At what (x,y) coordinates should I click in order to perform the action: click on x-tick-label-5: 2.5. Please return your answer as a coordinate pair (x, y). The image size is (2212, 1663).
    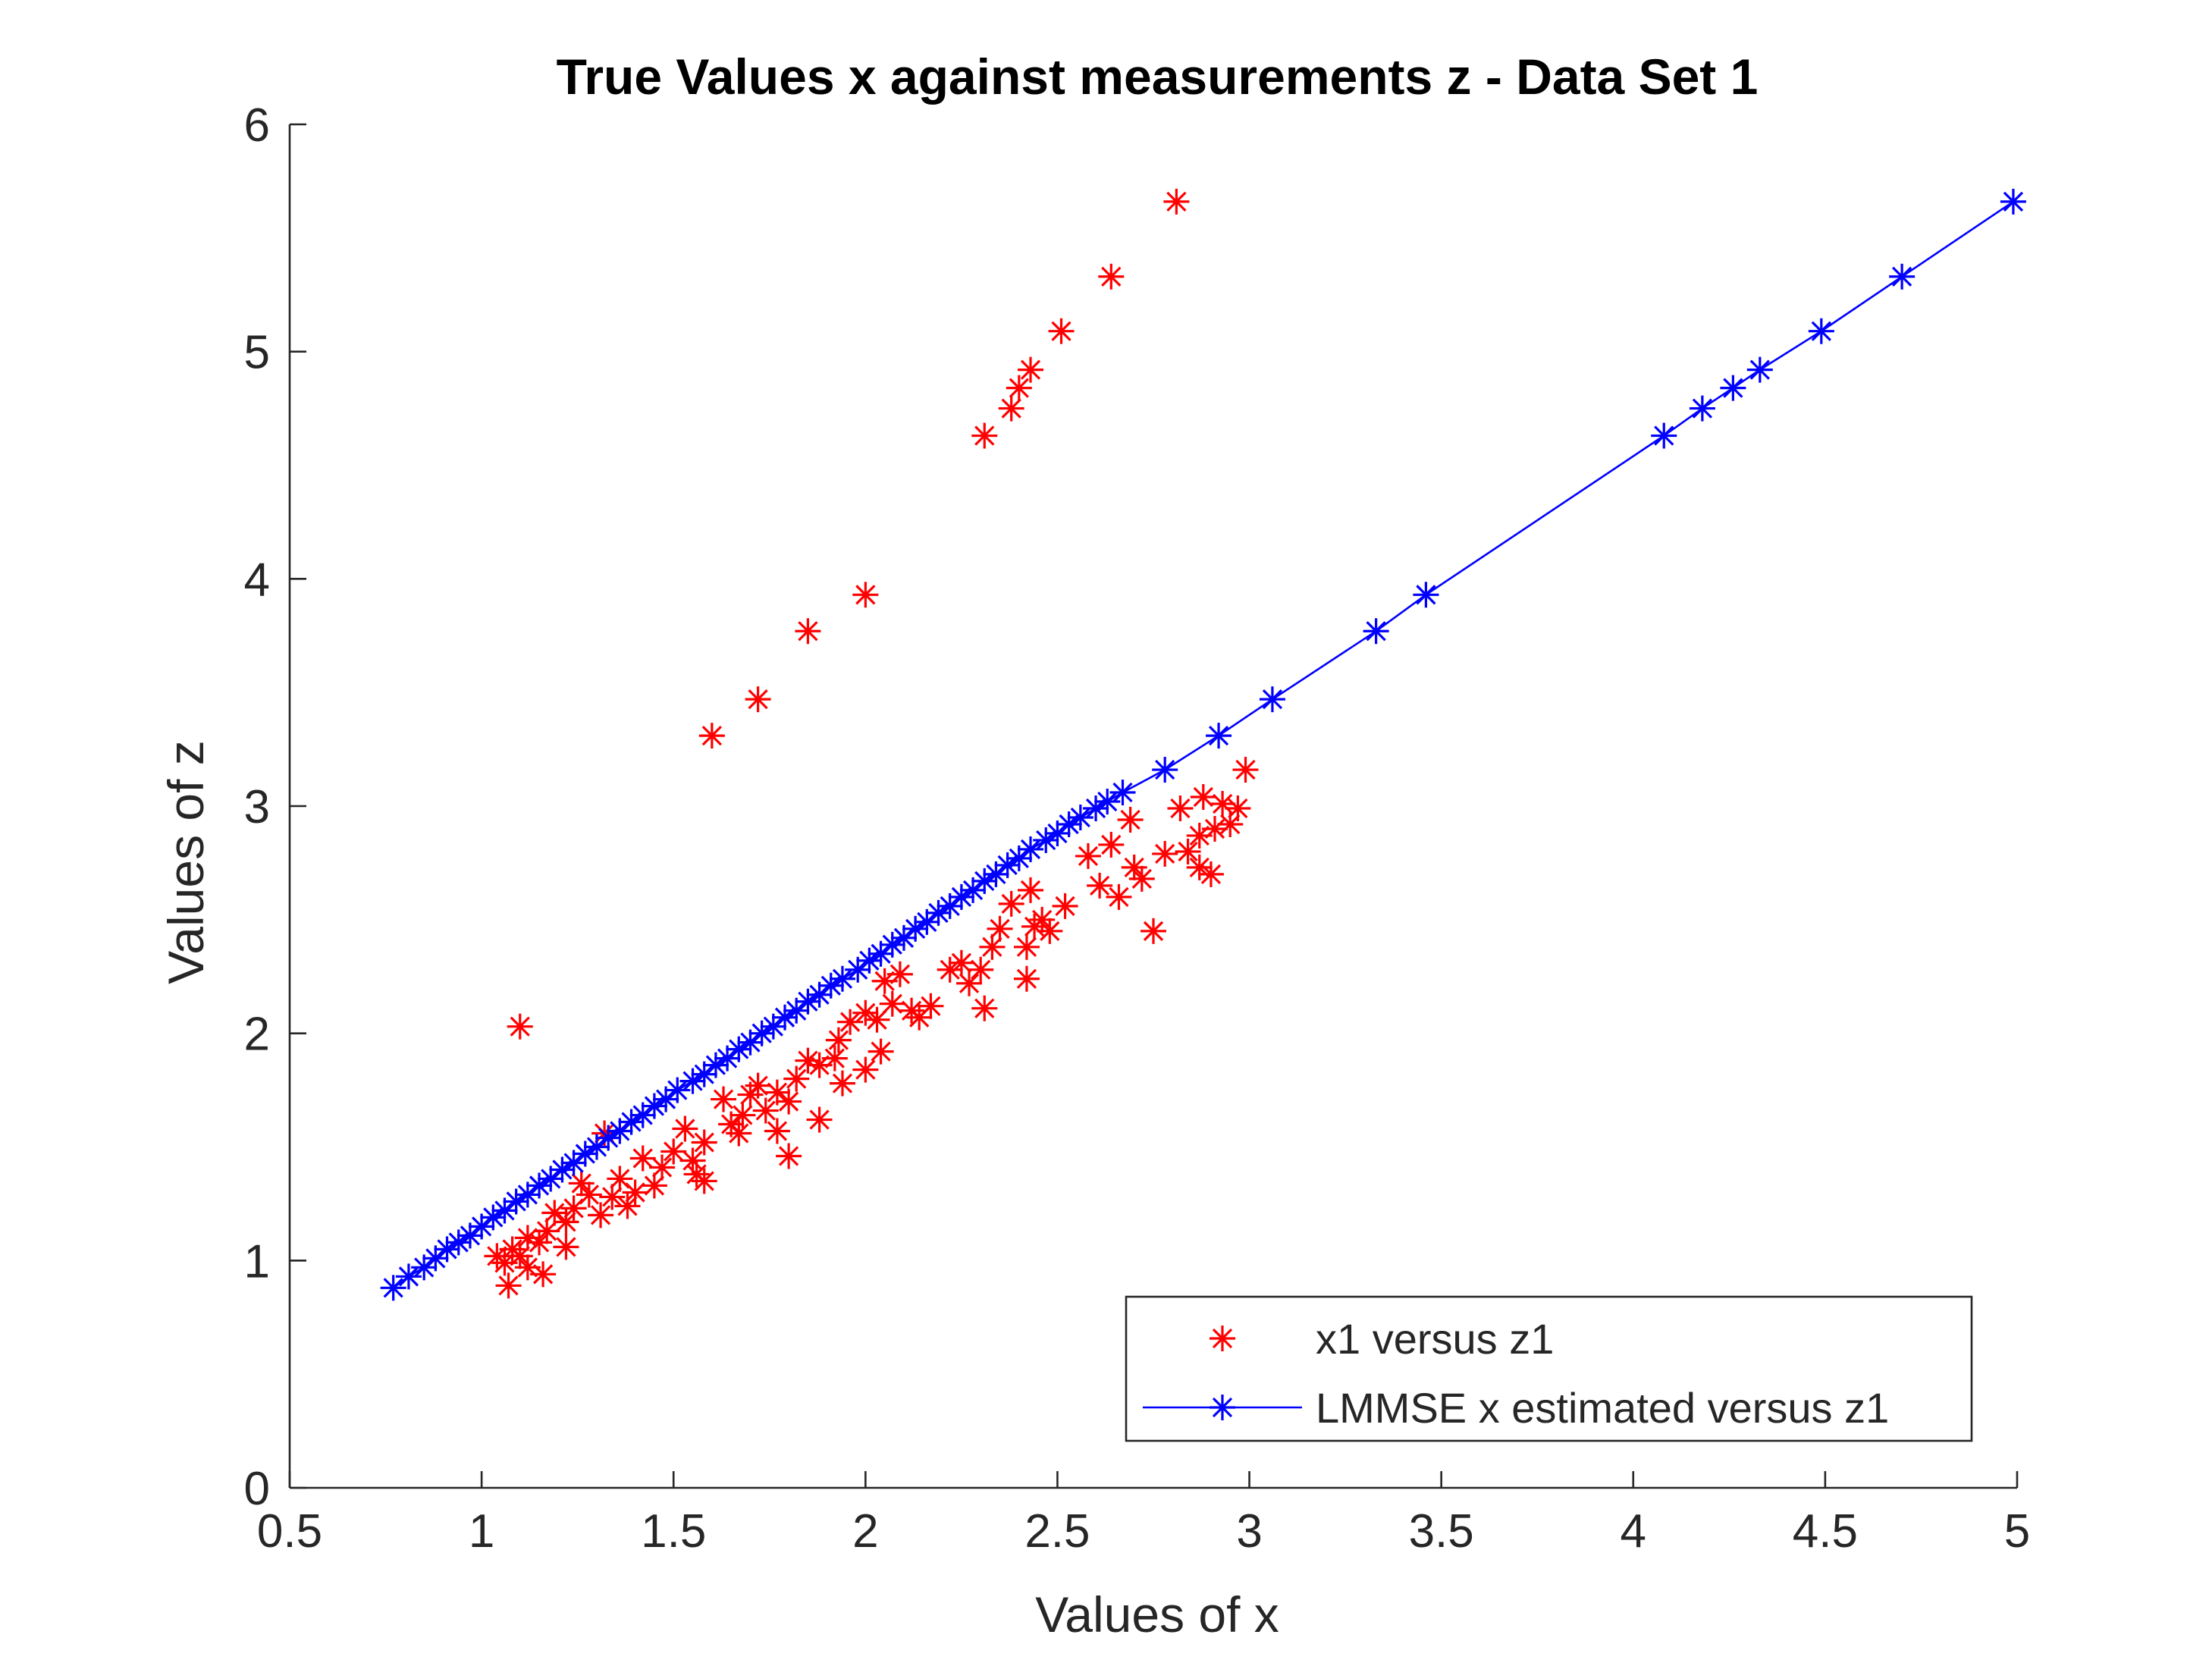
    Looking at the image, I should click on (1057, 1531).